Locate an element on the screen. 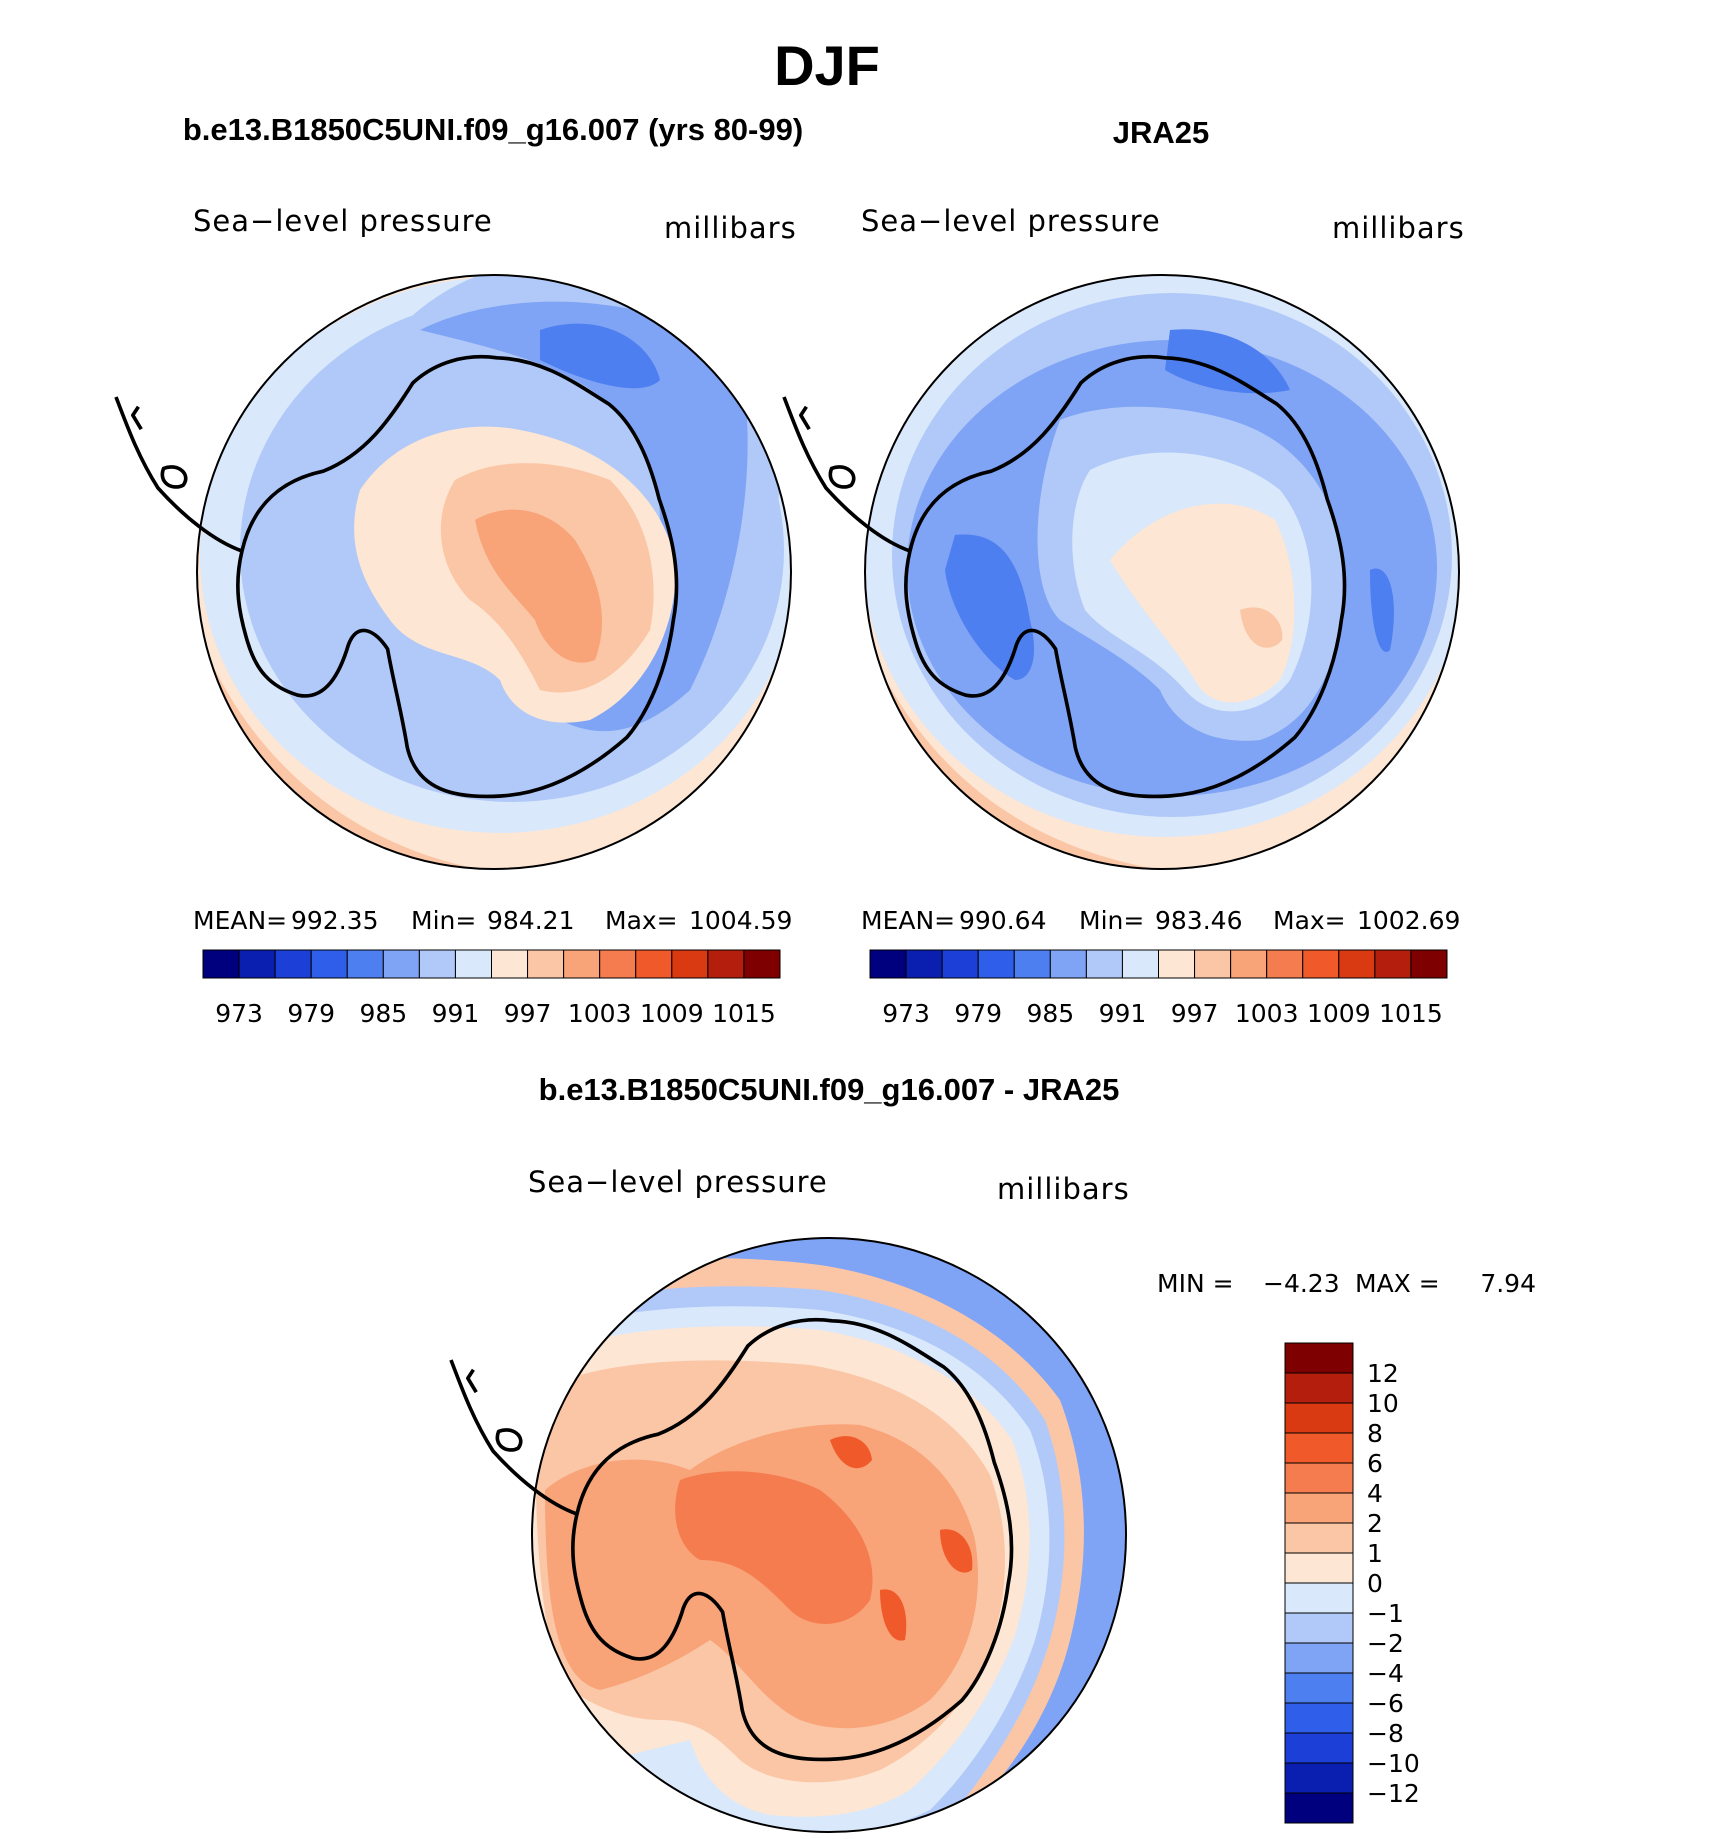 The height and width of the screenshot is (1839, 1710). mean-value: 990.64 is located at coordinates (1002, 920).